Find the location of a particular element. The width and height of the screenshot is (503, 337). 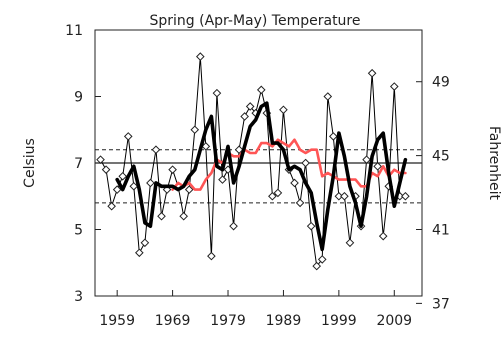

y-tick-label: 7 is located at coordinates (78, 164).